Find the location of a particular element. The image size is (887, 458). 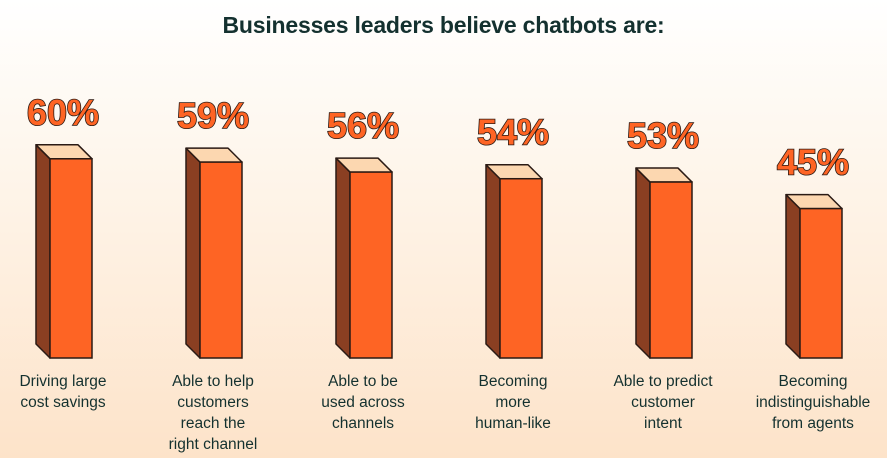

category-label-2: Able to be used across channels is located at coordinates (363, 402).